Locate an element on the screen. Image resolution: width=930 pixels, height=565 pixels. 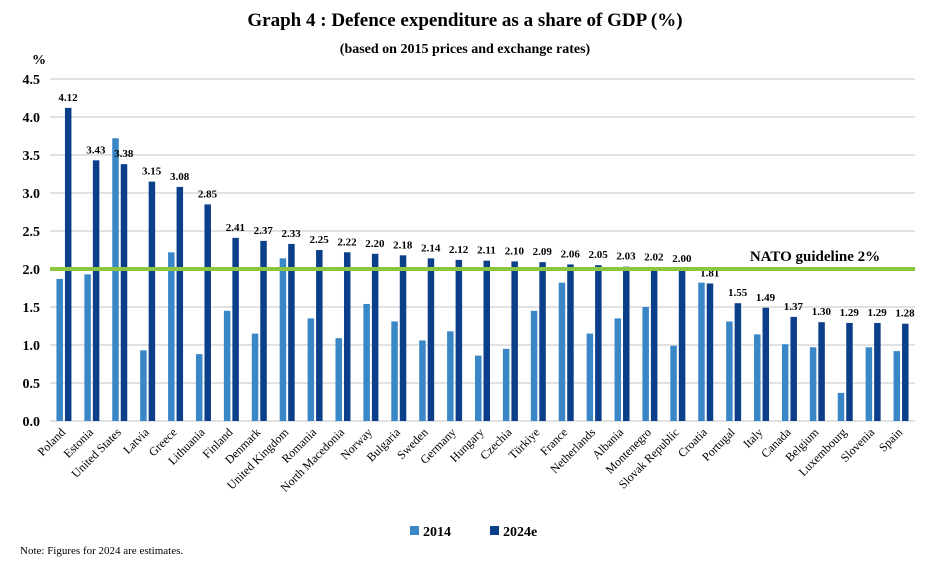
legend-swatch-2014 is located at coordinates (414, 530).